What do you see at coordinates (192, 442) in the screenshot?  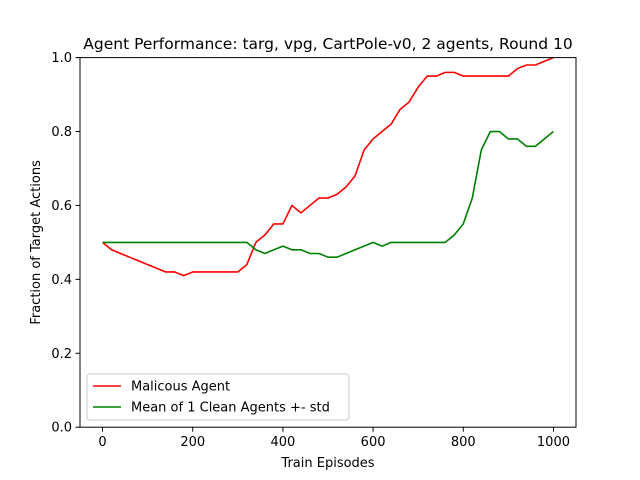 I see `x-tick-label: 200` at bounding box center [192, 442].